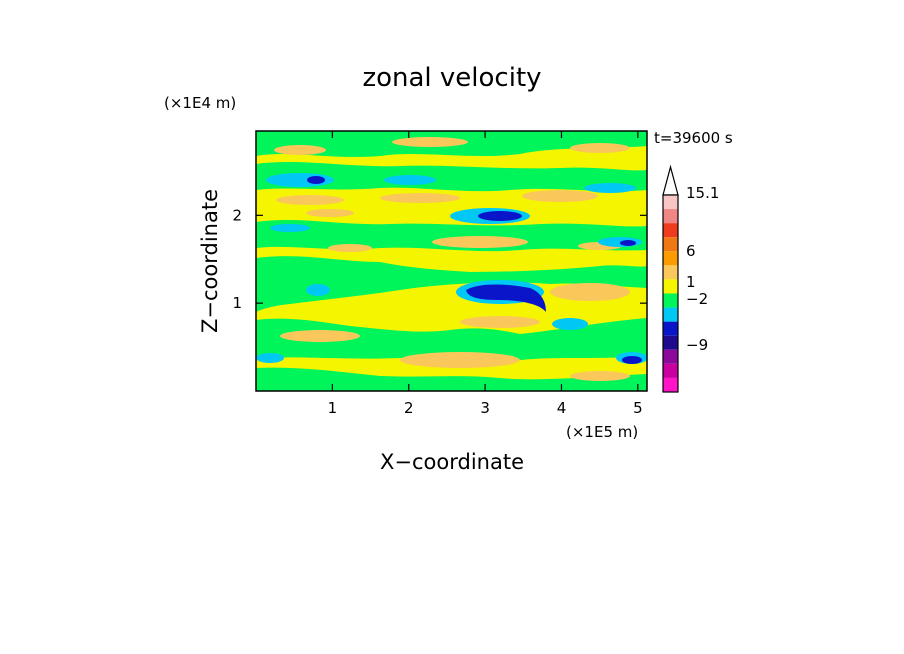 Image resolution: width=904 pixels, height=654 pixels. Describe the element at coordinates (210, 261) in the screenshot. I see `y-axis-label: Z−coordinate` at that location.